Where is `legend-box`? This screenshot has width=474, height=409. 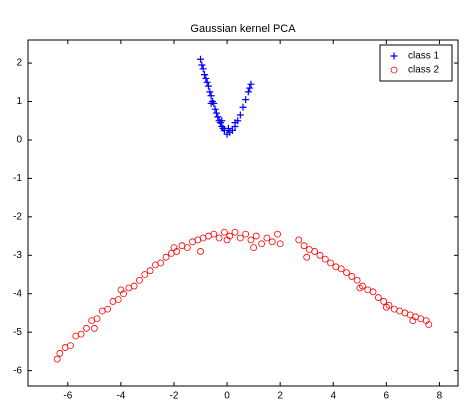
legend-box is located at coordinates (416, 63).